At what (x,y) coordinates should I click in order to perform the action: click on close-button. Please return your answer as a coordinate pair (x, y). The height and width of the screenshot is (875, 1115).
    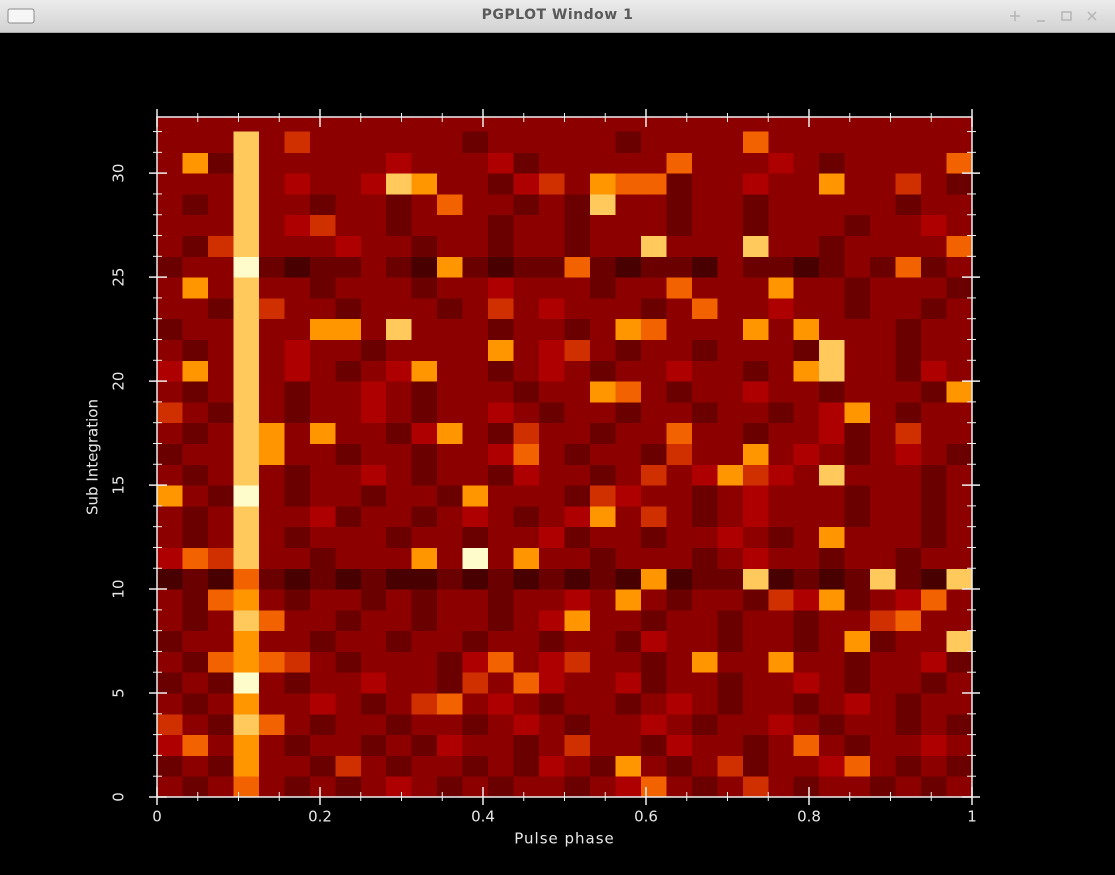
    Looking at the image, I should click on (1092, 16).